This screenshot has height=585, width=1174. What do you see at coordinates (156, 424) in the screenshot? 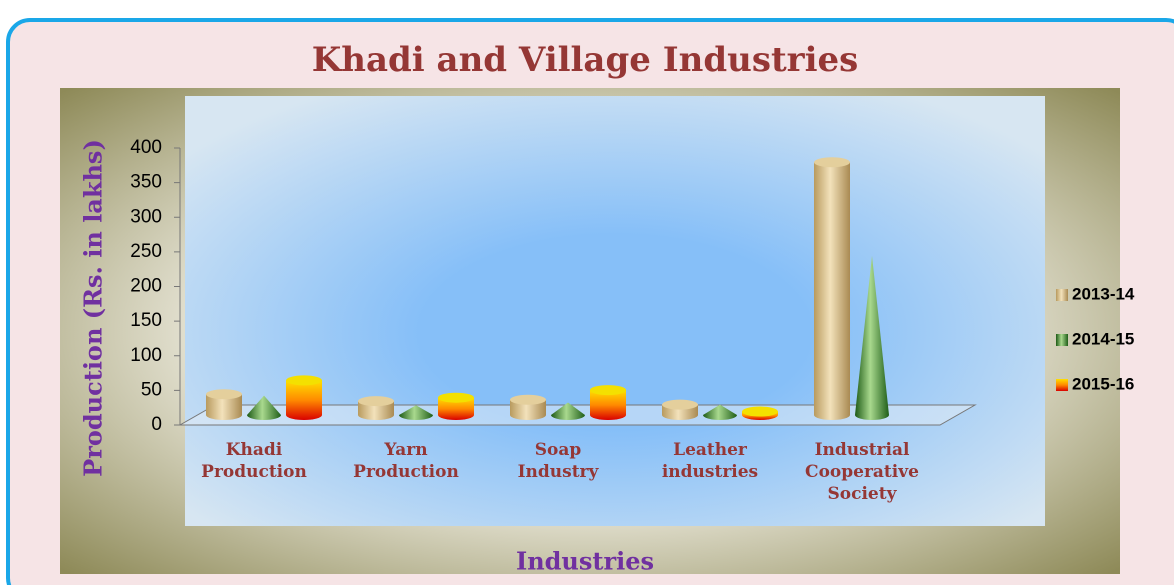
I see `y-tick-label: 0` at bounding box center [156, 424].